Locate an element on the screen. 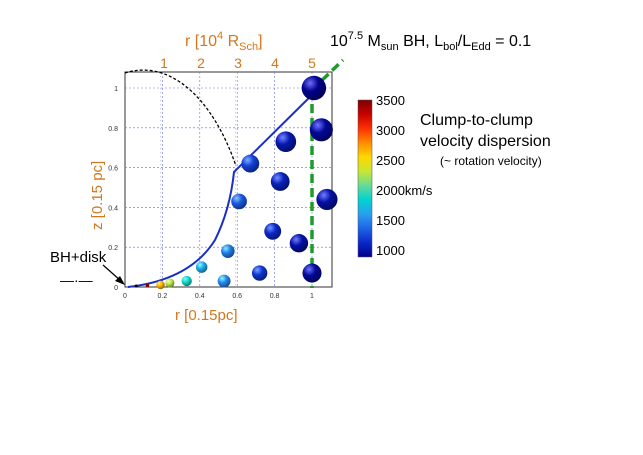 The image size is (643, 455). clumps-layer is located at coordinates (236, 182).